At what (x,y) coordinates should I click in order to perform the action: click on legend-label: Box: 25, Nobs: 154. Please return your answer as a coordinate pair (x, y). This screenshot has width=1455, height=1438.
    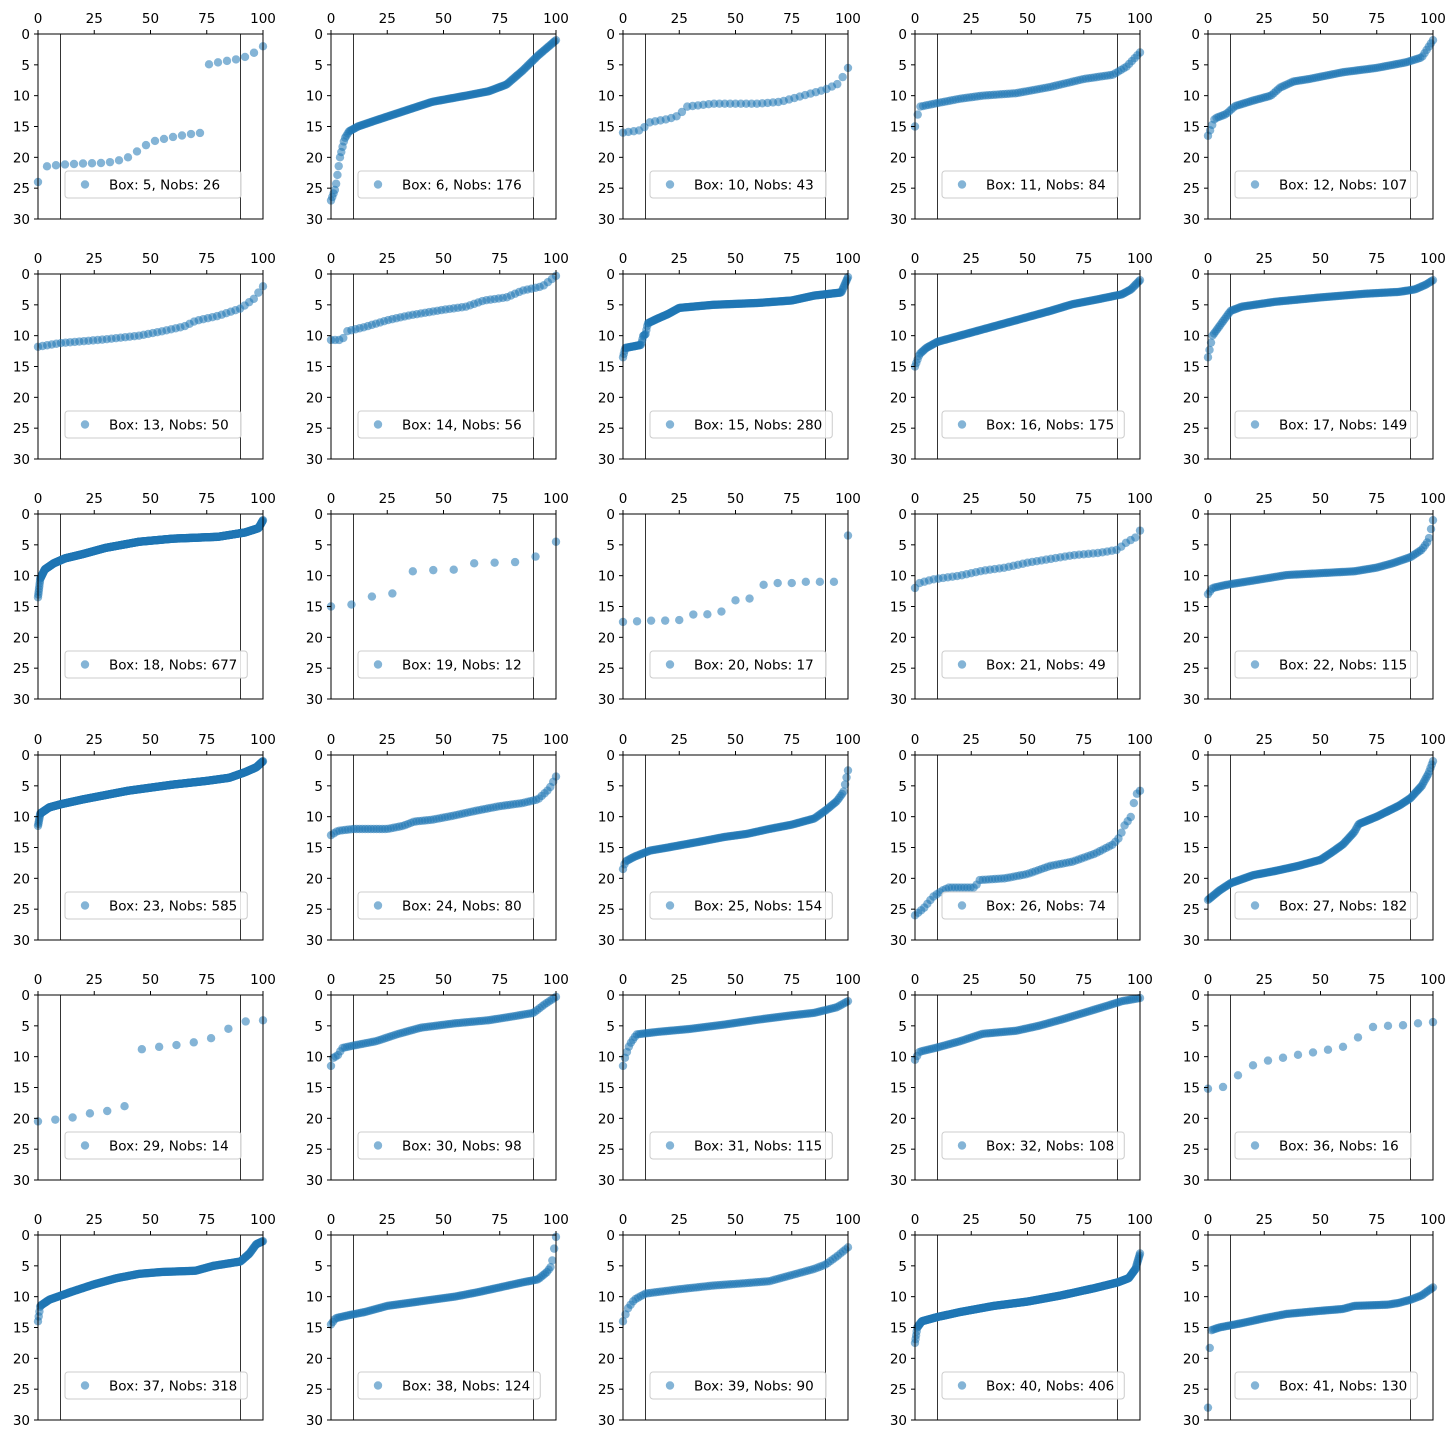
    Looking at the image, I should click on (758, 907).